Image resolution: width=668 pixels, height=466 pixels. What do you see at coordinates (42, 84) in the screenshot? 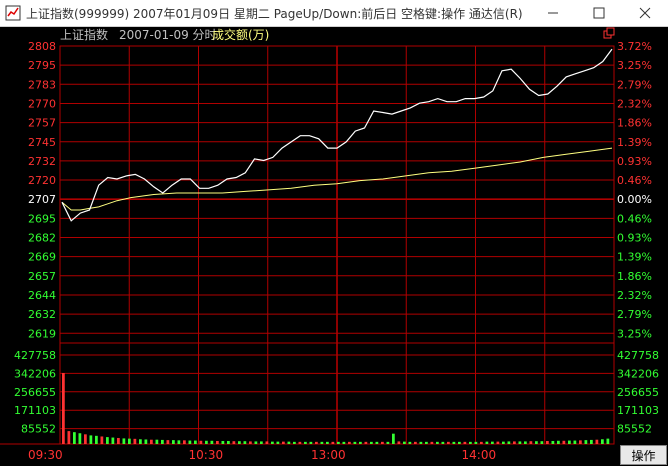
I see `price-tick-label: 2783` at bounding box center [42, 84].